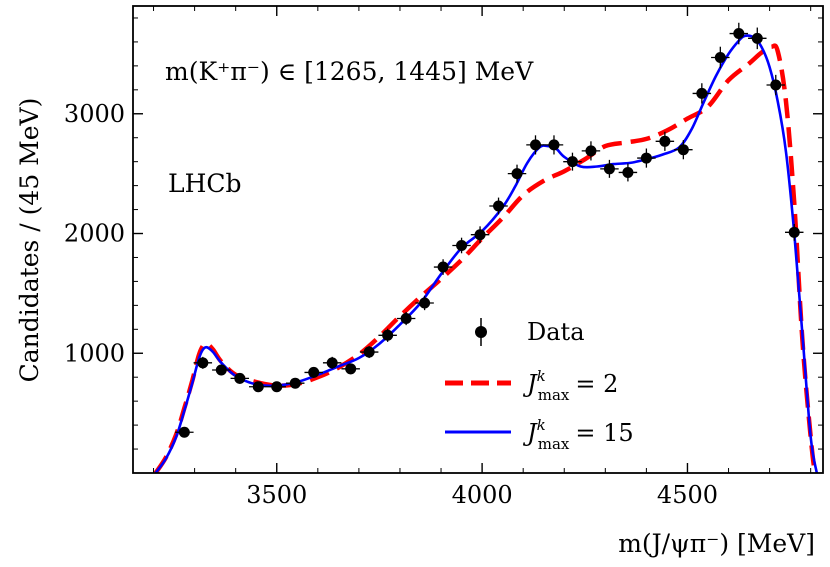 This screenshot has height=567, width=830. I want to click on legend-jmax2-symbol: J, so click(530, 384).